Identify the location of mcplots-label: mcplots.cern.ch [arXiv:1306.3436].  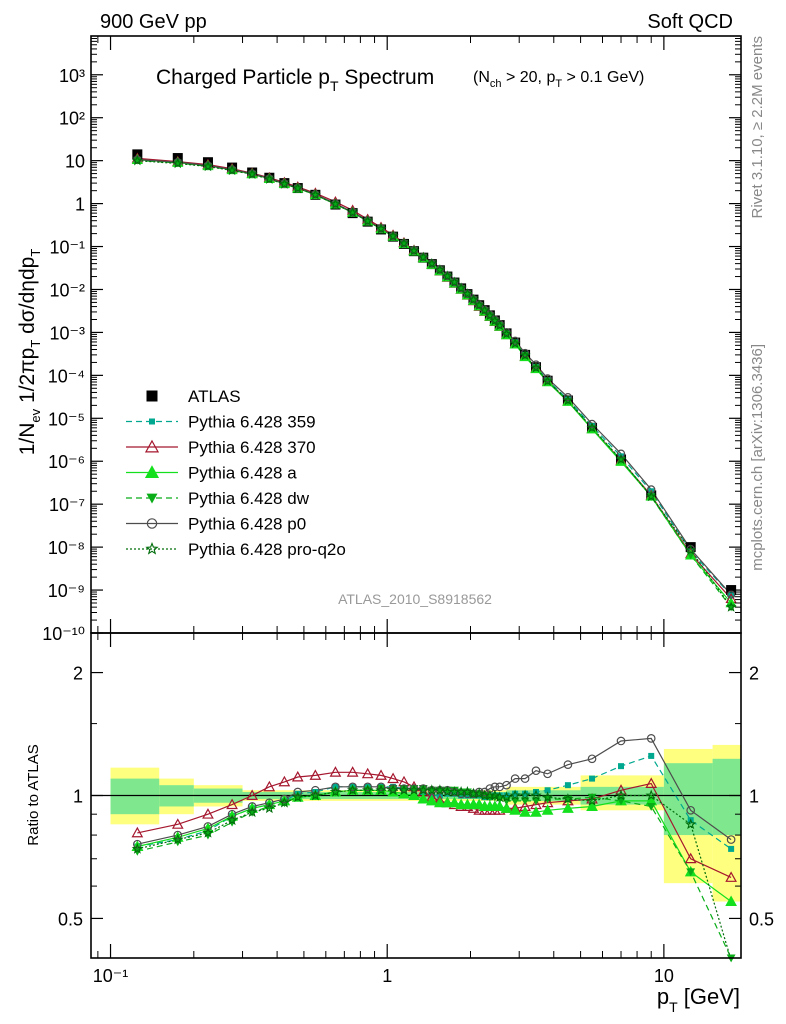
(757, 457).